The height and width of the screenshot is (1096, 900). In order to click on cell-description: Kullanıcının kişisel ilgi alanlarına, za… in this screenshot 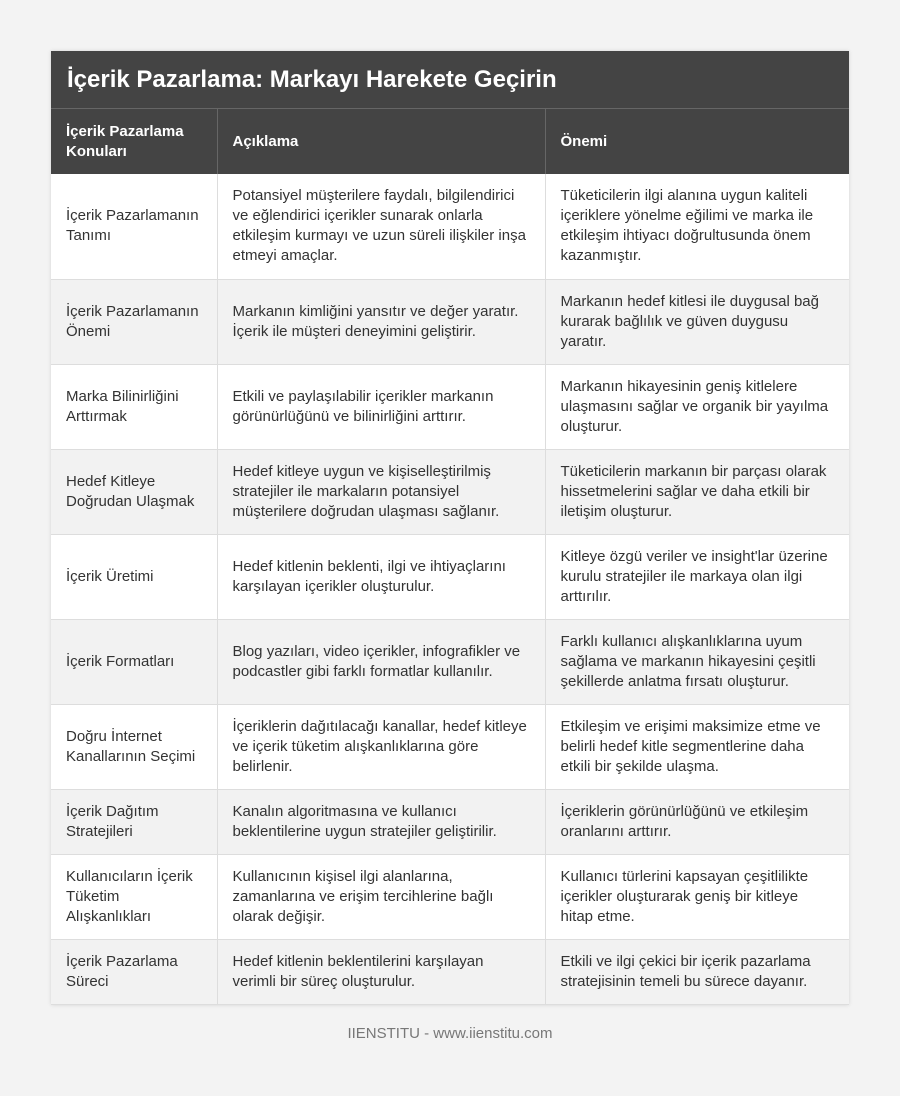, I will do `click(381, 897)`.